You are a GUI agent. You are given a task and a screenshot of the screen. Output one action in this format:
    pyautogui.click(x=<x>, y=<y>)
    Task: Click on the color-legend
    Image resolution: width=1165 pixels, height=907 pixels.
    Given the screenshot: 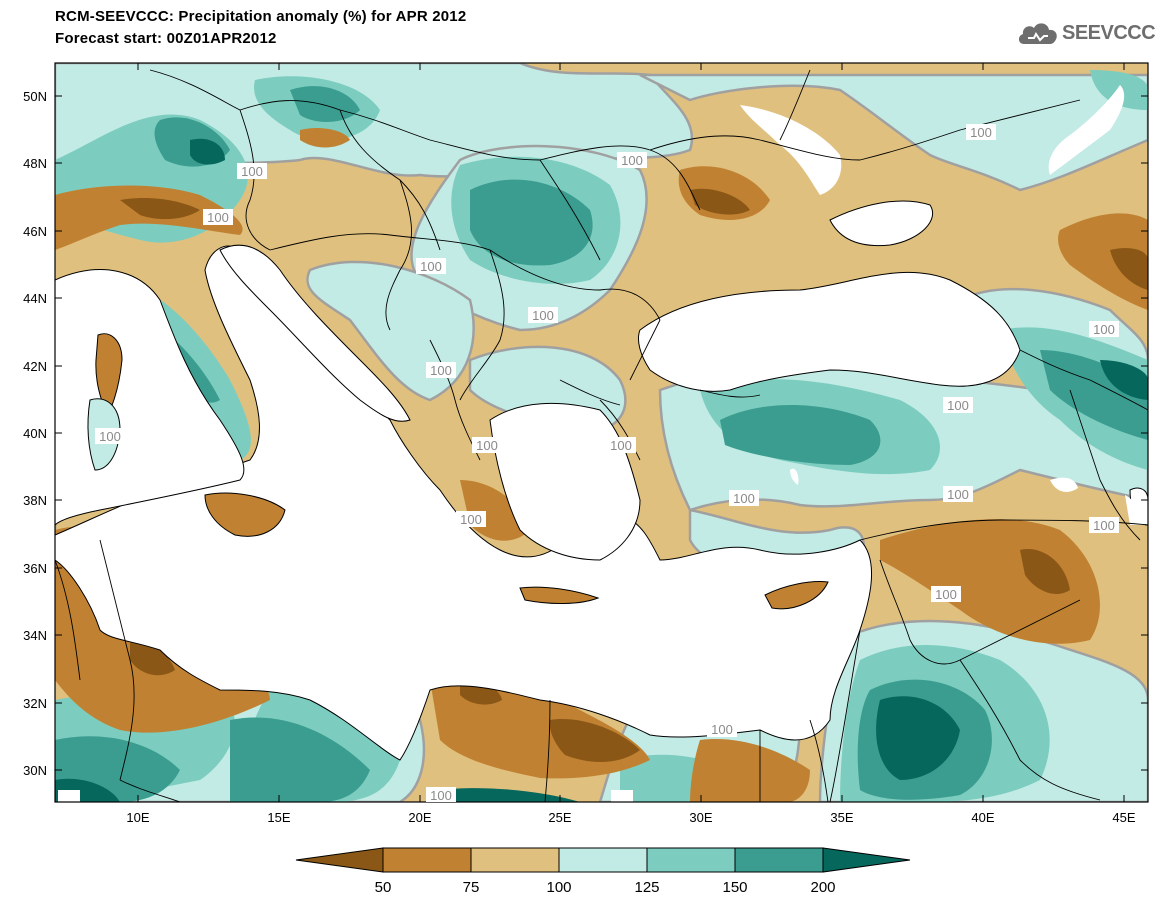 What is the action you would take?
    pyautogui.click(x=603, y=860)
    